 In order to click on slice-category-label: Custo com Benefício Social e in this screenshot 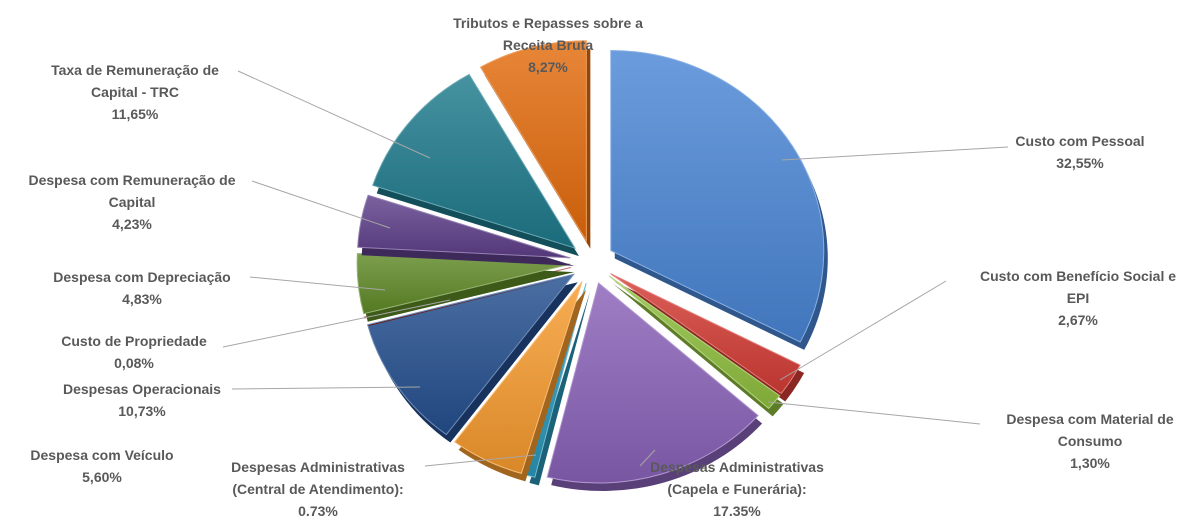, I will do `click(1078, 276)`.